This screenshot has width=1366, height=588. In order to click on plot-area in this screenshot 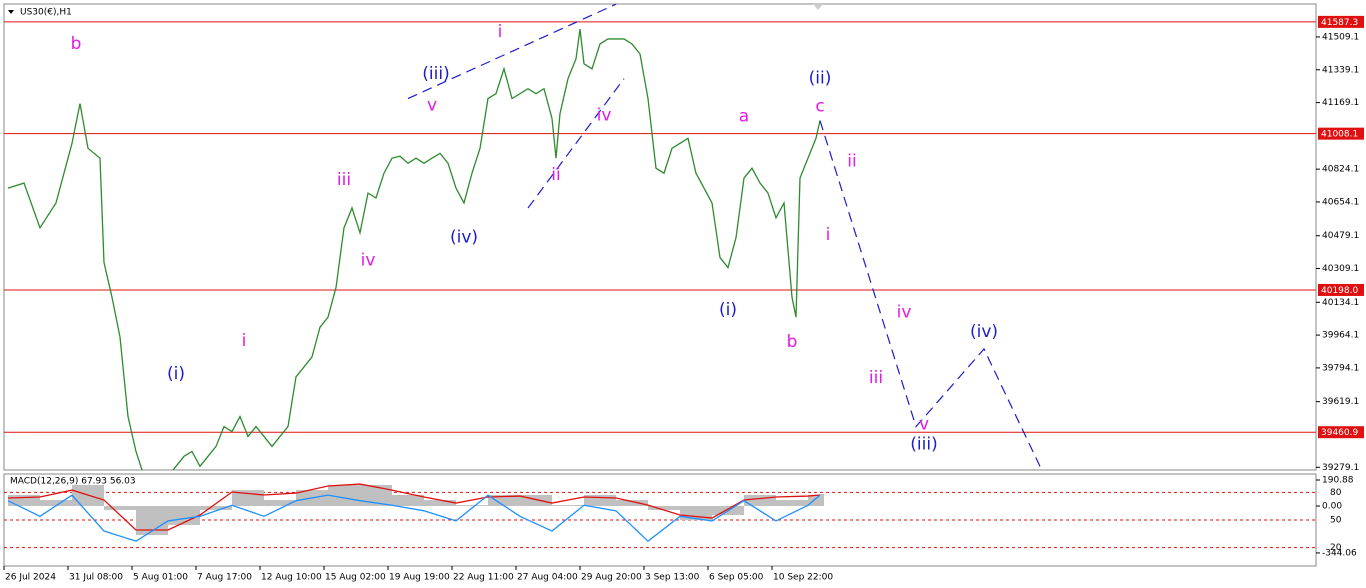, I will do `click(660, 516)`.